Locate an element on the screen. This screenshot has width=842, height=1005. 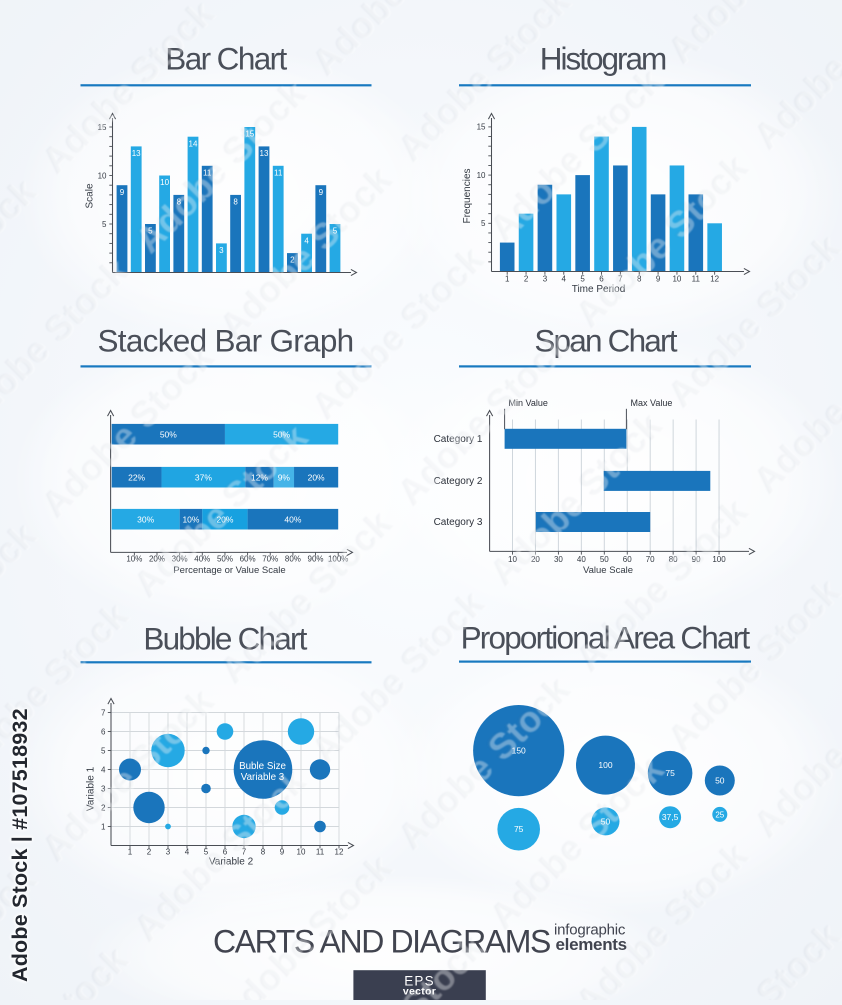
svg-text: Max Value is located at coordinates (652, 403).